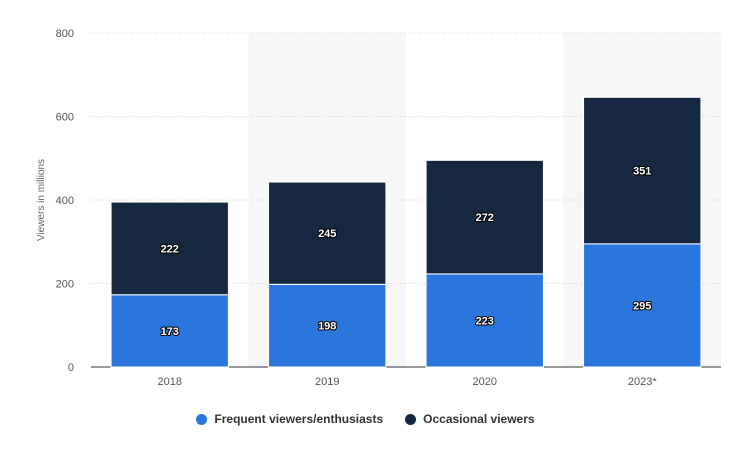  I want to click on bar-value-label: 295, so click(642, 306).